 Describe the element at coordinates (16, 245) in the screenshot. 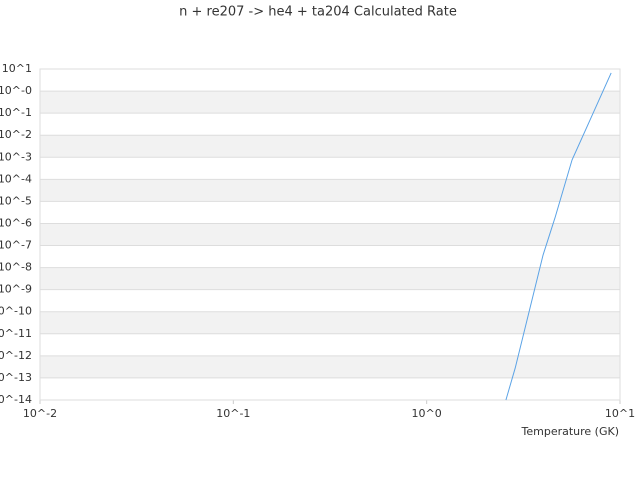

I see `y-tick-label: 10^-7` at that location.